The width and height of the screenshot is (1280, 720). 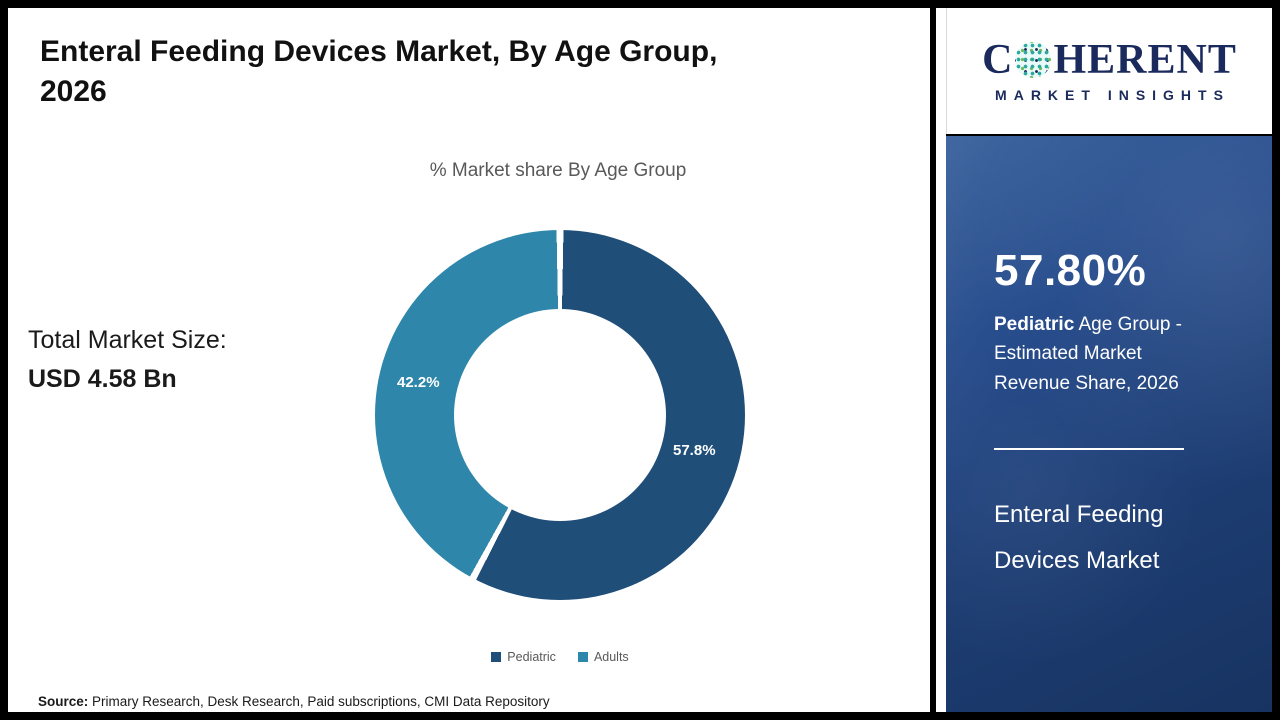 I want to click on donut-chart: 57.8% 42.2%, so click(x=560, y=415).